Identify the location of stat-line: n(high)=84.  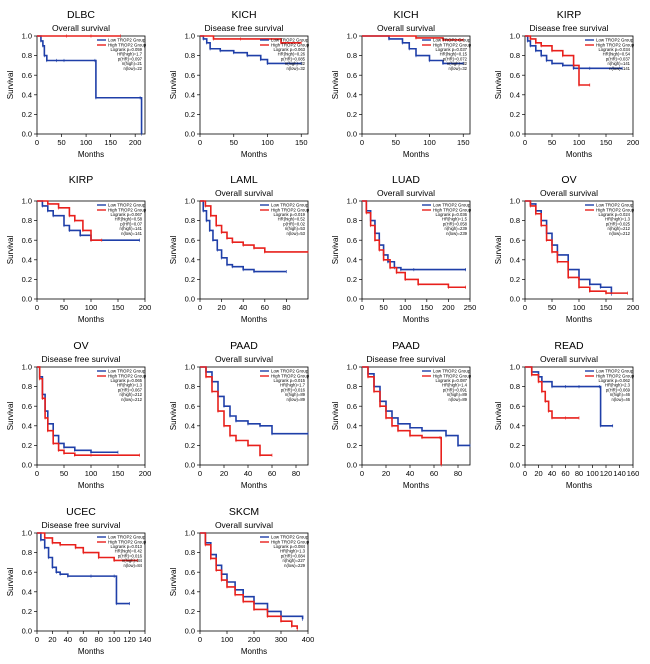
(132, 560).